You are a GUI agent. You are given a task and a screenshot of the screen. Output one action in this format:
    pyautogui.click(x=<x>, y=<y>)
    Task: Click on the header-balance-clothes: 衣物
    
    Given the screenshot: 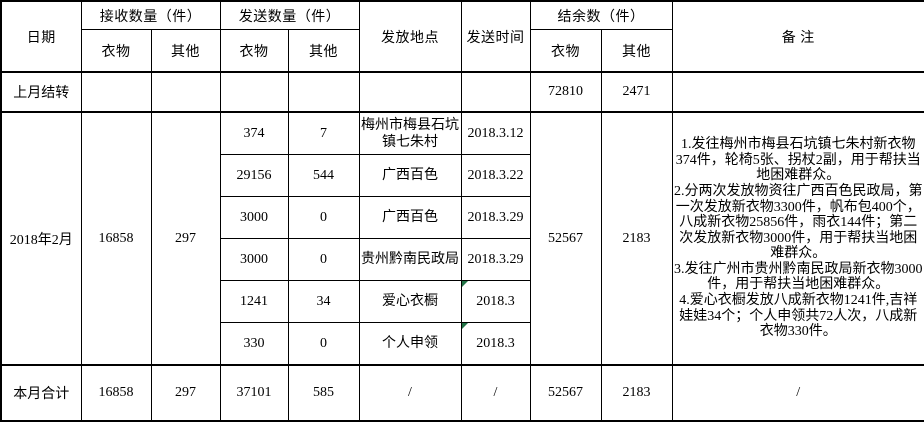 What is the action you would take?
    pyautogui.click(x=565, y=51)
    